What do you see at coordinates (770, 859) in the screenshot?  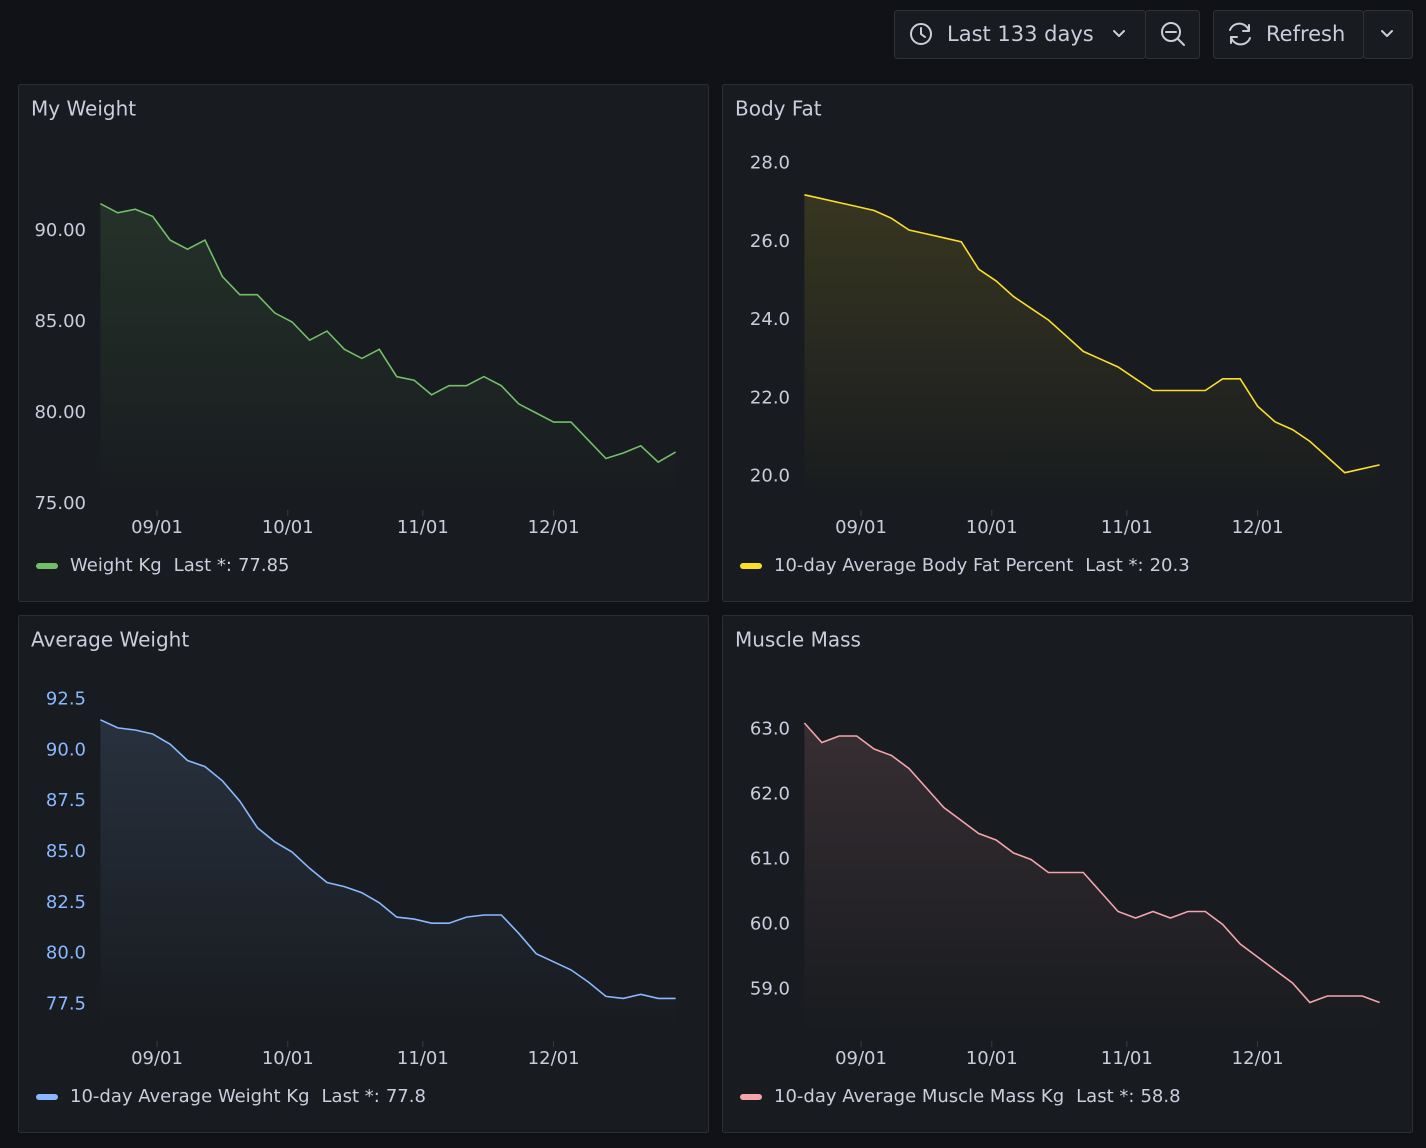 I see `y-tick-label: 61.0` at bounding box center [770, 859].